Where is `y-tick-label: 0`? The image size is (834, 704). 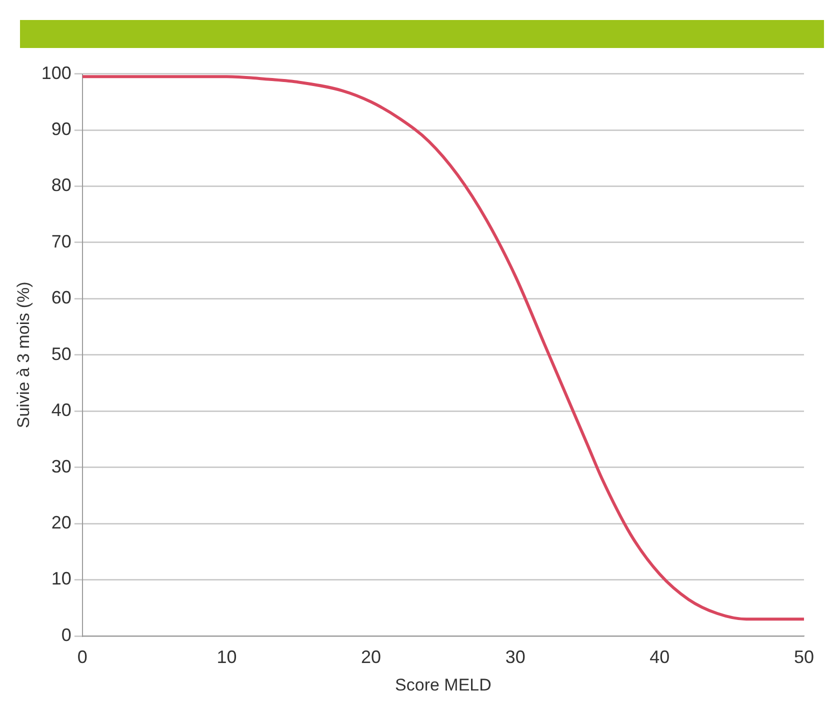
y-tick-label: 0 is located at coordinates (66, 634).